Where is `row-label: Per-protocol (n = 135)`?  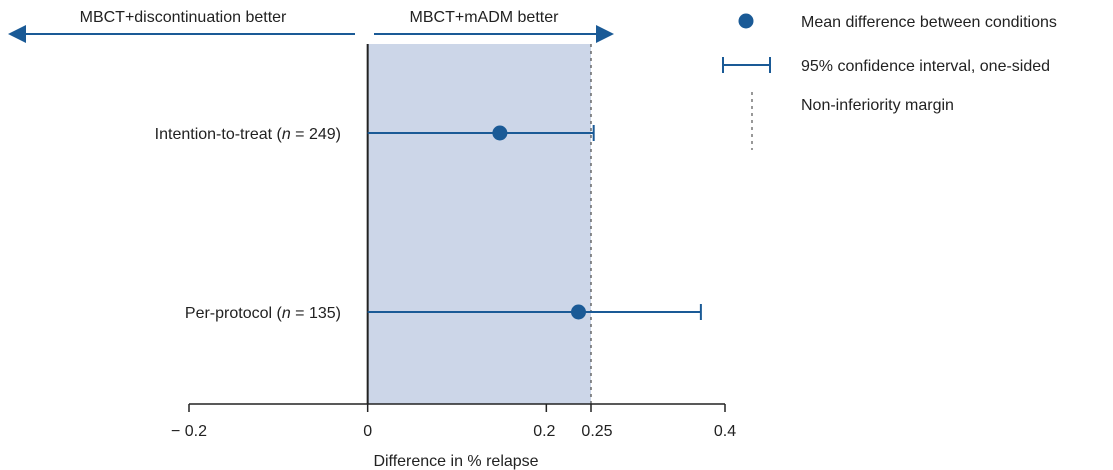 row-label: Per-protocol (n = 135) is located at coordinates (263, 313).